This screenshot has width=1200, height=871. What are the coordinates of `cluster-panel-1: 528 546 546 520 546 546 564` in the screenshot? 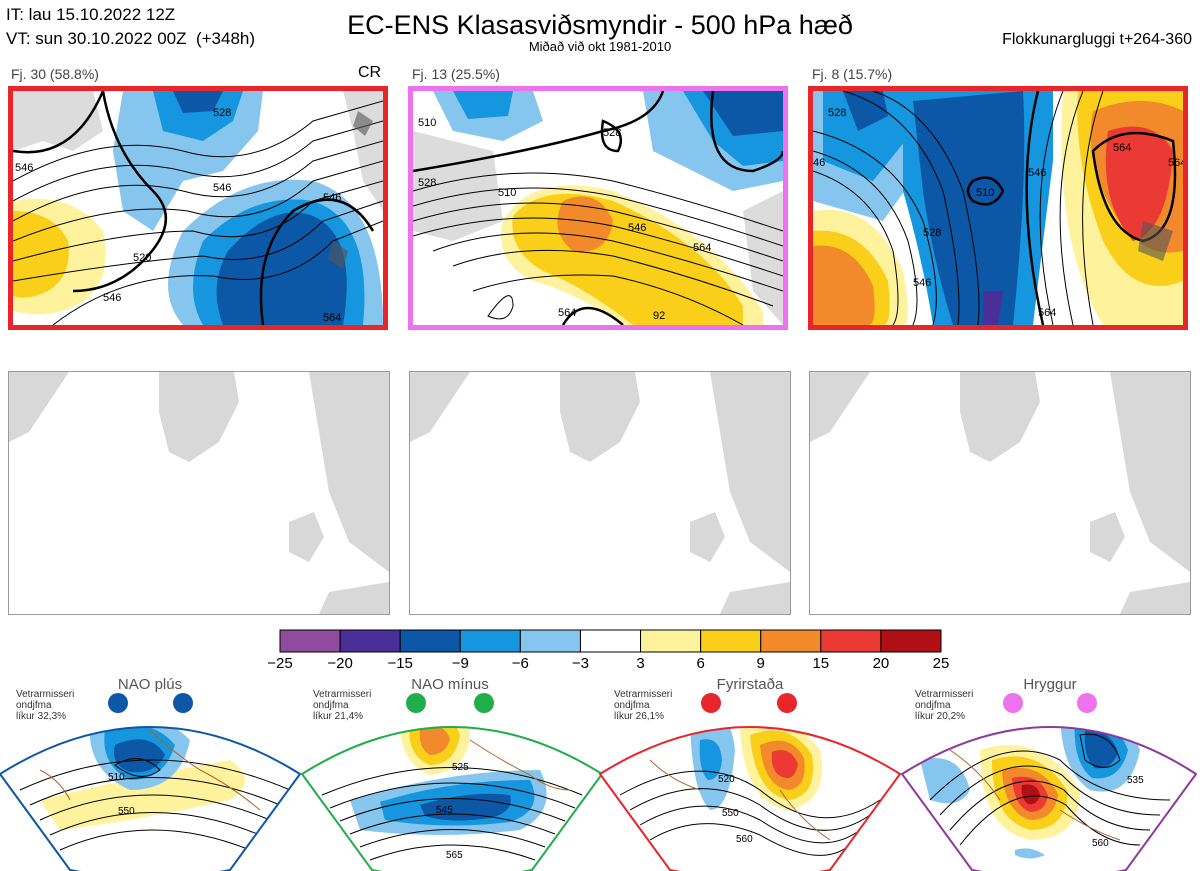 It's located at (198, 208).